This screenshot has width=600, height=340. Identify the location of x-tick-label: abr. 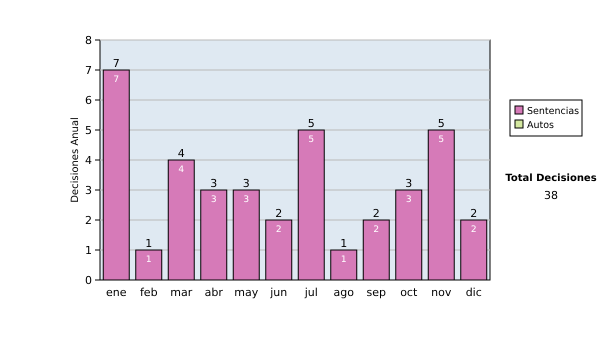
(214, 292).